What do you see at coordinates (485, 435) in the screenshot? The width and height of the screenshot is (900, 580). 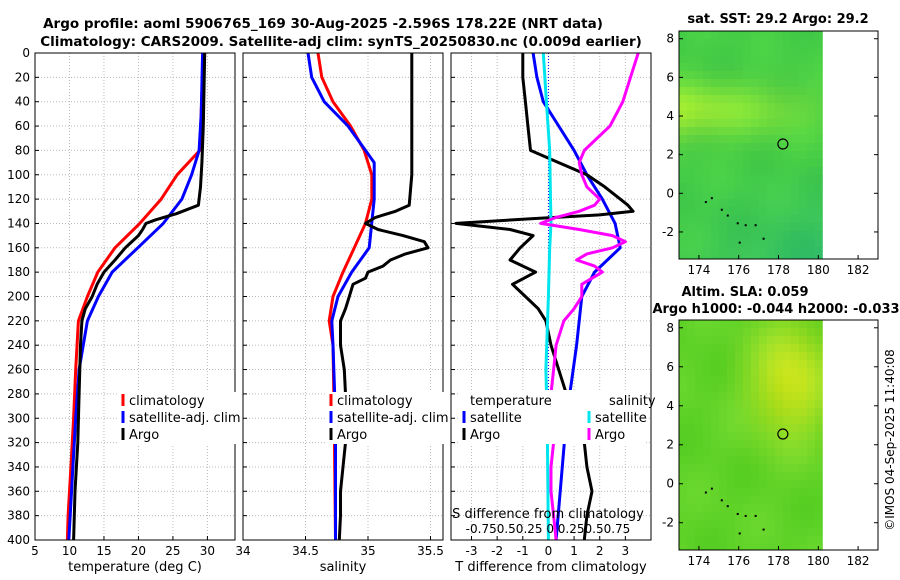 I see `legend-label: Argo` at bounding box center [485, 435].